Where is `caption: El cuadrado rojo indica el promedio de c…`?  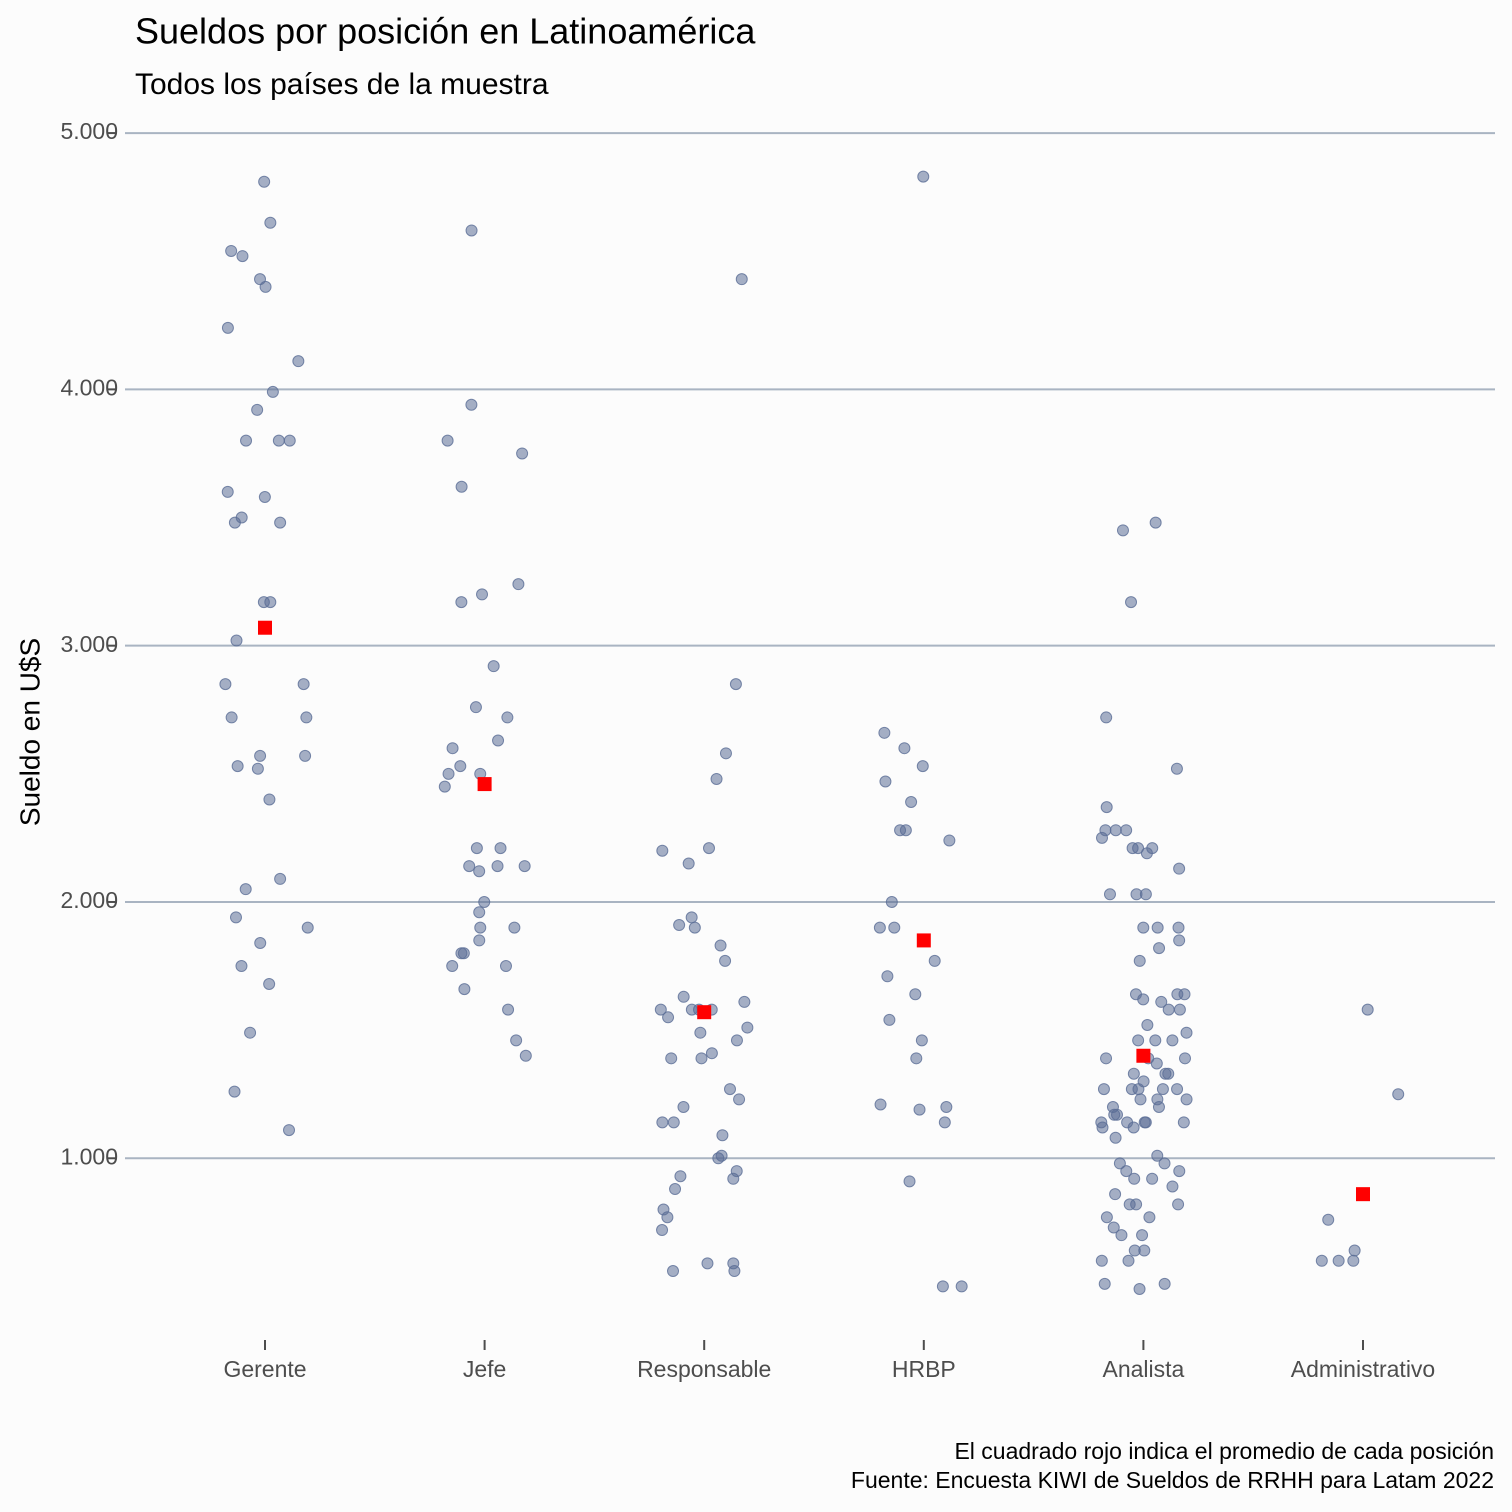
caption: El cuadrado rojo indica el promedio de c… is located at coordinates (1224, 1451).